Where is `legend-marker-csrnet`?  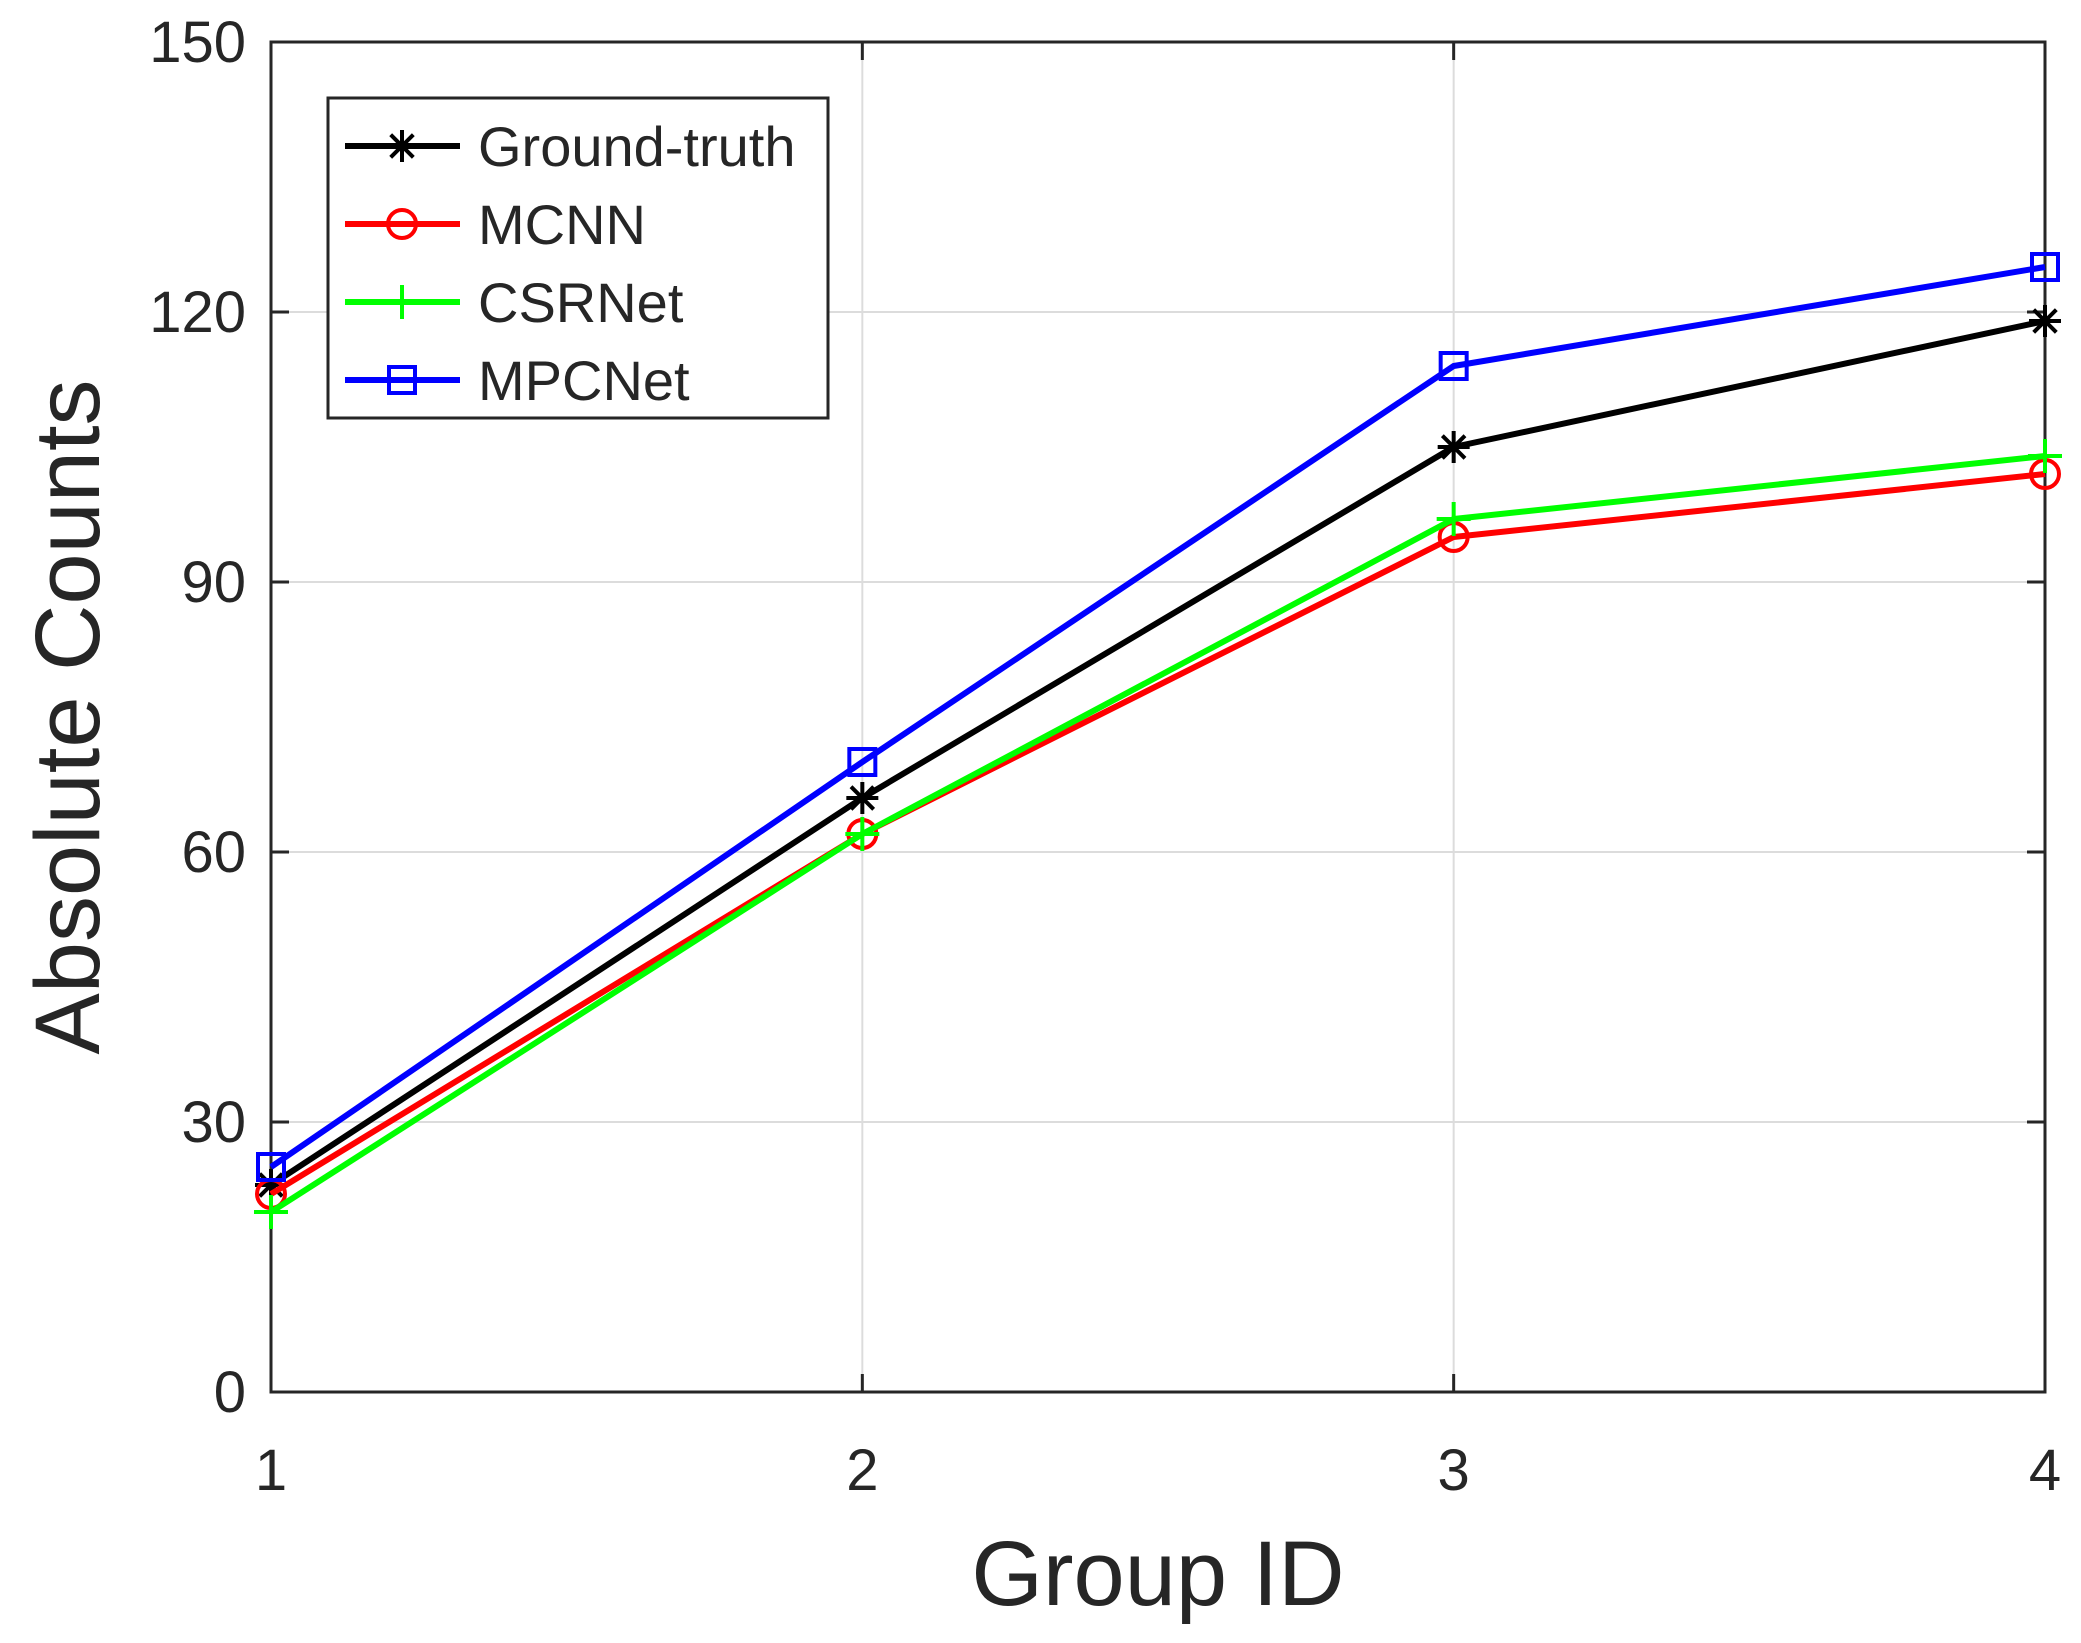
legend-marker-csrnet is located at coordinates (402, 302).